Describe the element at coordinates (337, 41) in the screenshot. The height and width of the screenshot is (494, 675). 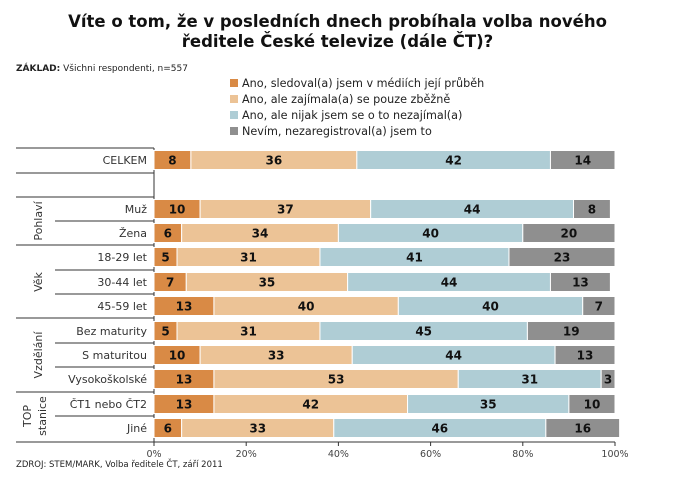
I see `chart-title-line2: ředitele České televize (dále ČT)?` at that location.